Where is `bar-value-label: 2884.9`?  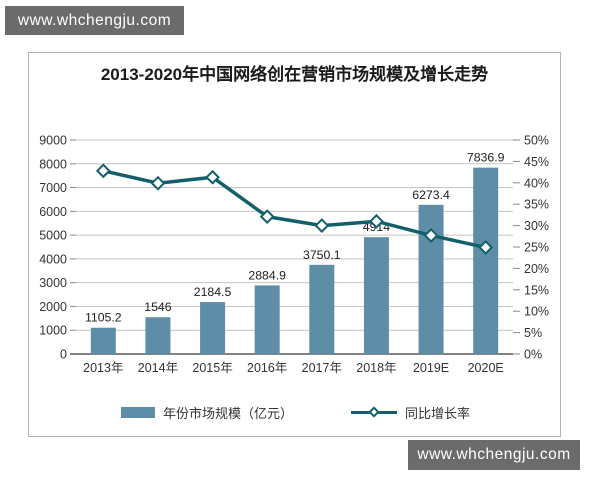
bar-value-label: 2884.9 is located at coordinates (267, 275).